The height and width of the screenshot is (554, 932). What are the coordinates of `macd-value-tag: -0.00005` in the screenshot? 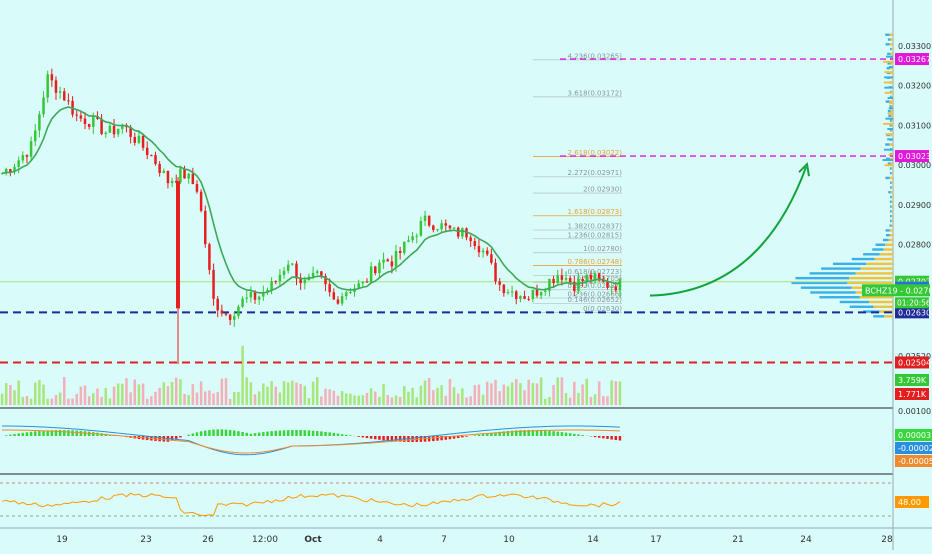 It's located at (913, 461).